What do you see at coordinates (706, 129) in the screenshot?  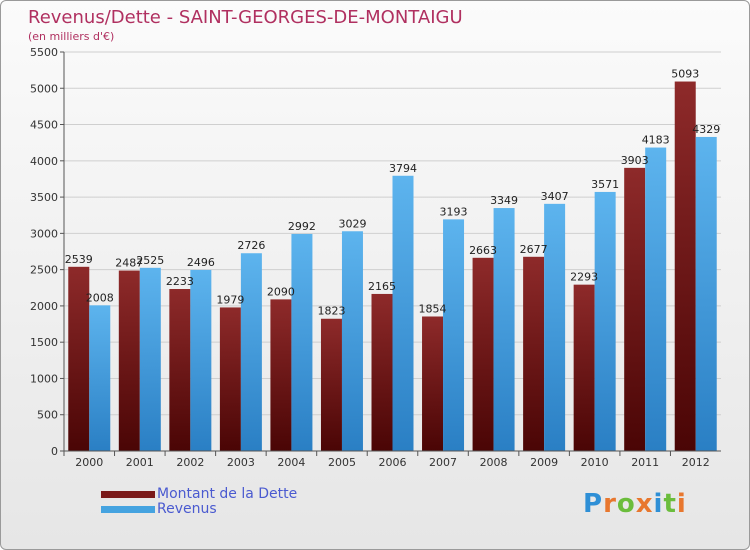 I see `data-label-revenus-2012: 4329` at bounding box center [706, 129].